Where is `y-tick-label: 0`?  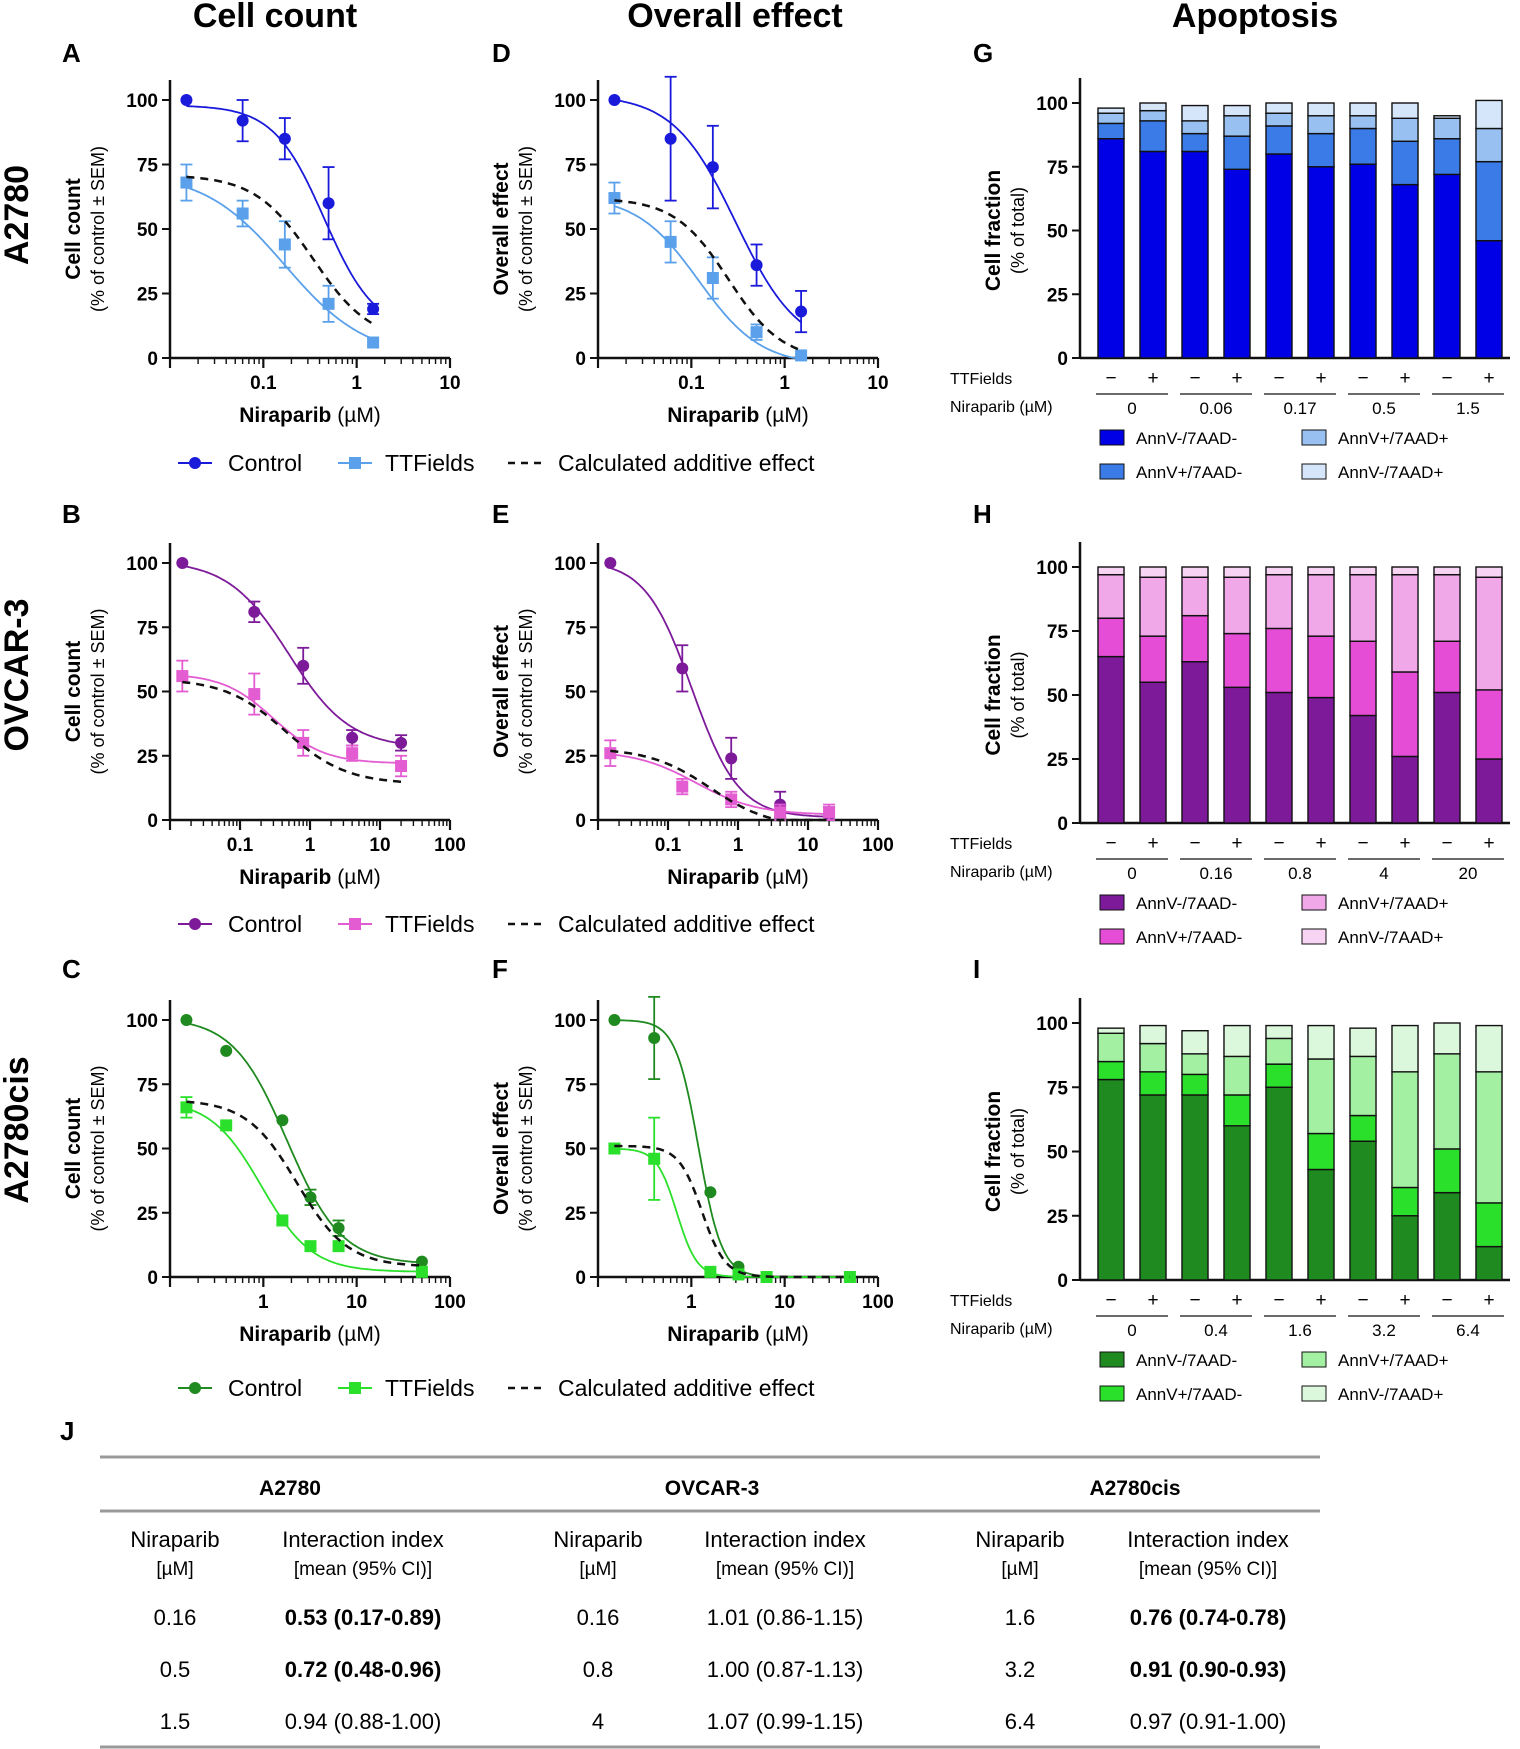 y-tick-label: 0 is located at coordinates (580, 821).